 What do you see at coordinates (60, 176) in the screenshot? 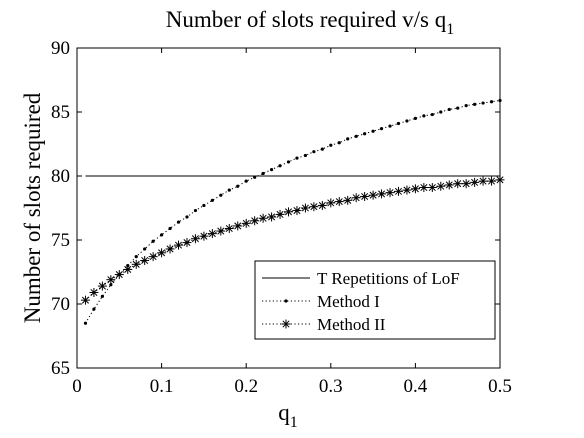
I see `y-tick-label: 80` at bounding box center [60, 176].